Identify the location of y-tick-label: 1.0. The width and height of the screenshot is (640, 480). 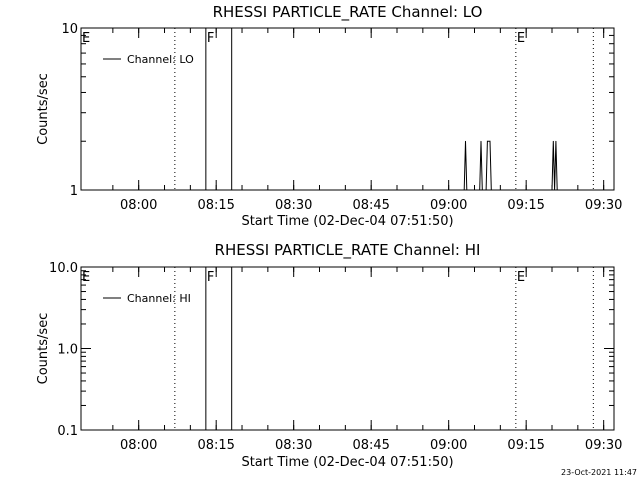
(67, 350).